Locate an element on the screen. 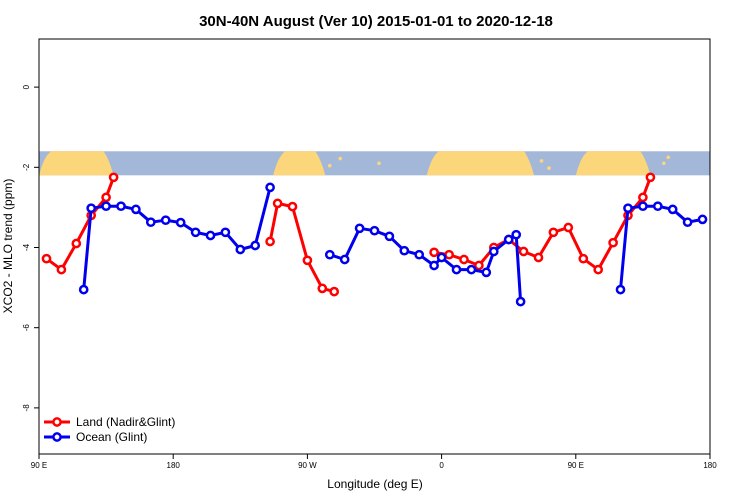 The image size is (750, 500). y-tick-label: -4 is located at coordinates (26, 247).